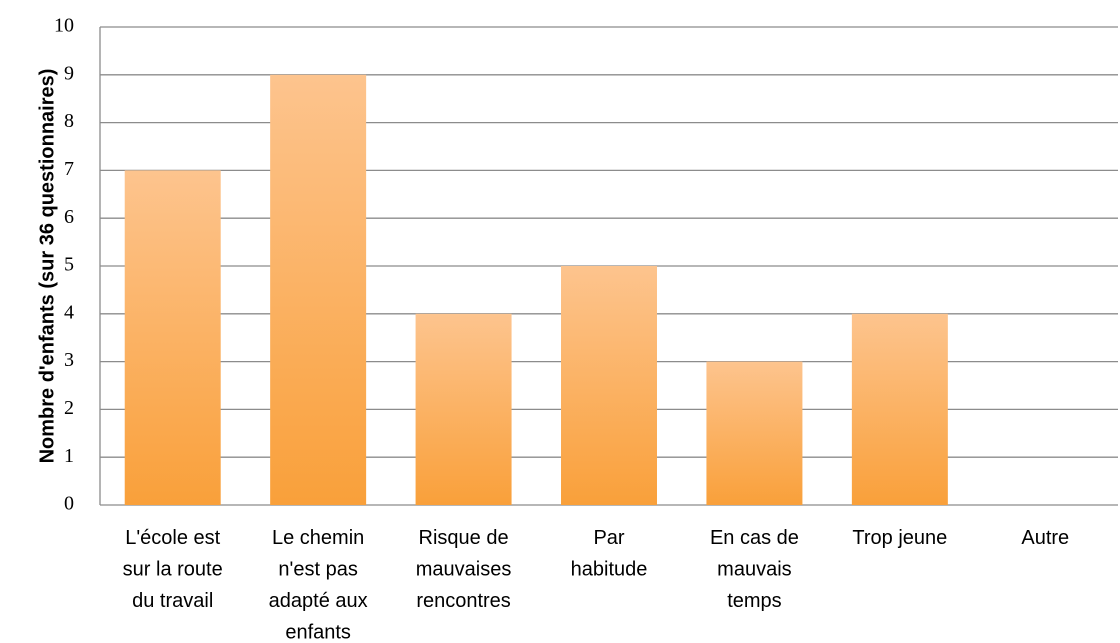  Describe the element at coordinates (899, 538) in the screenshot. I see `x-tick-label: Trop jeune` at that location.